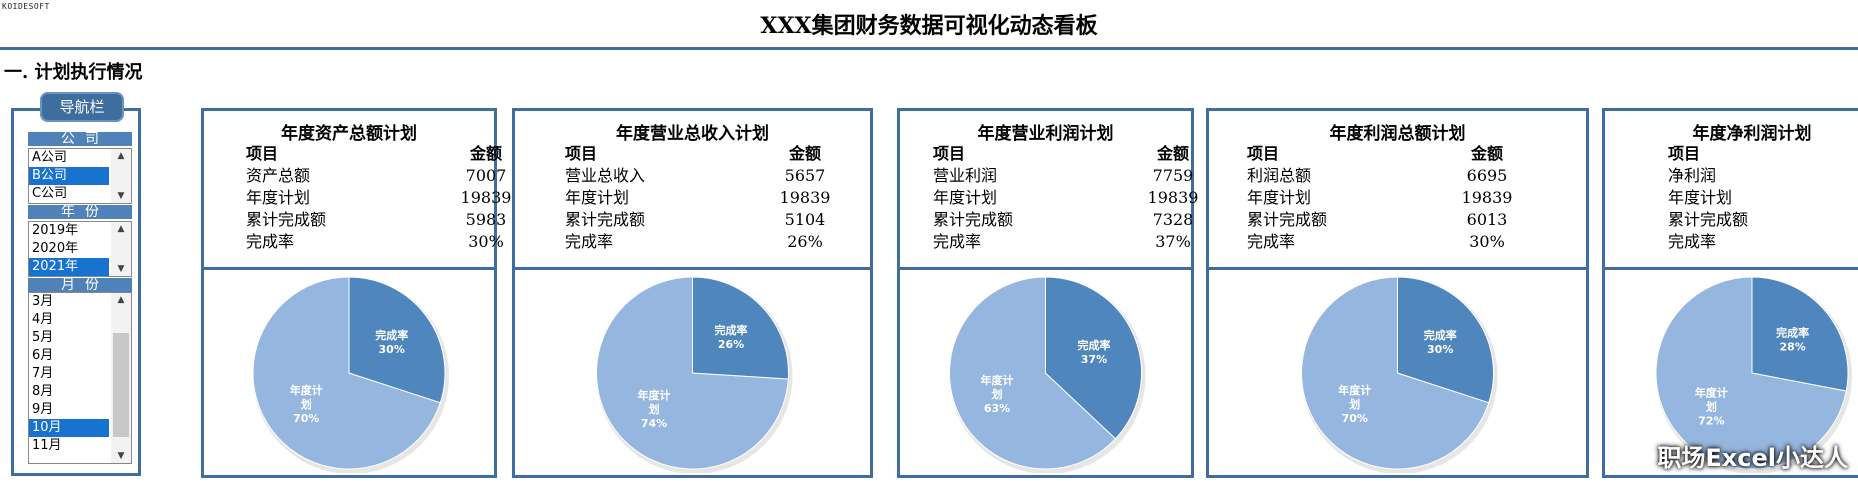 This screenshot has height=483, width=1858. I want to click on pie-label-plan: 年度计划 63%, so click(997, 394).